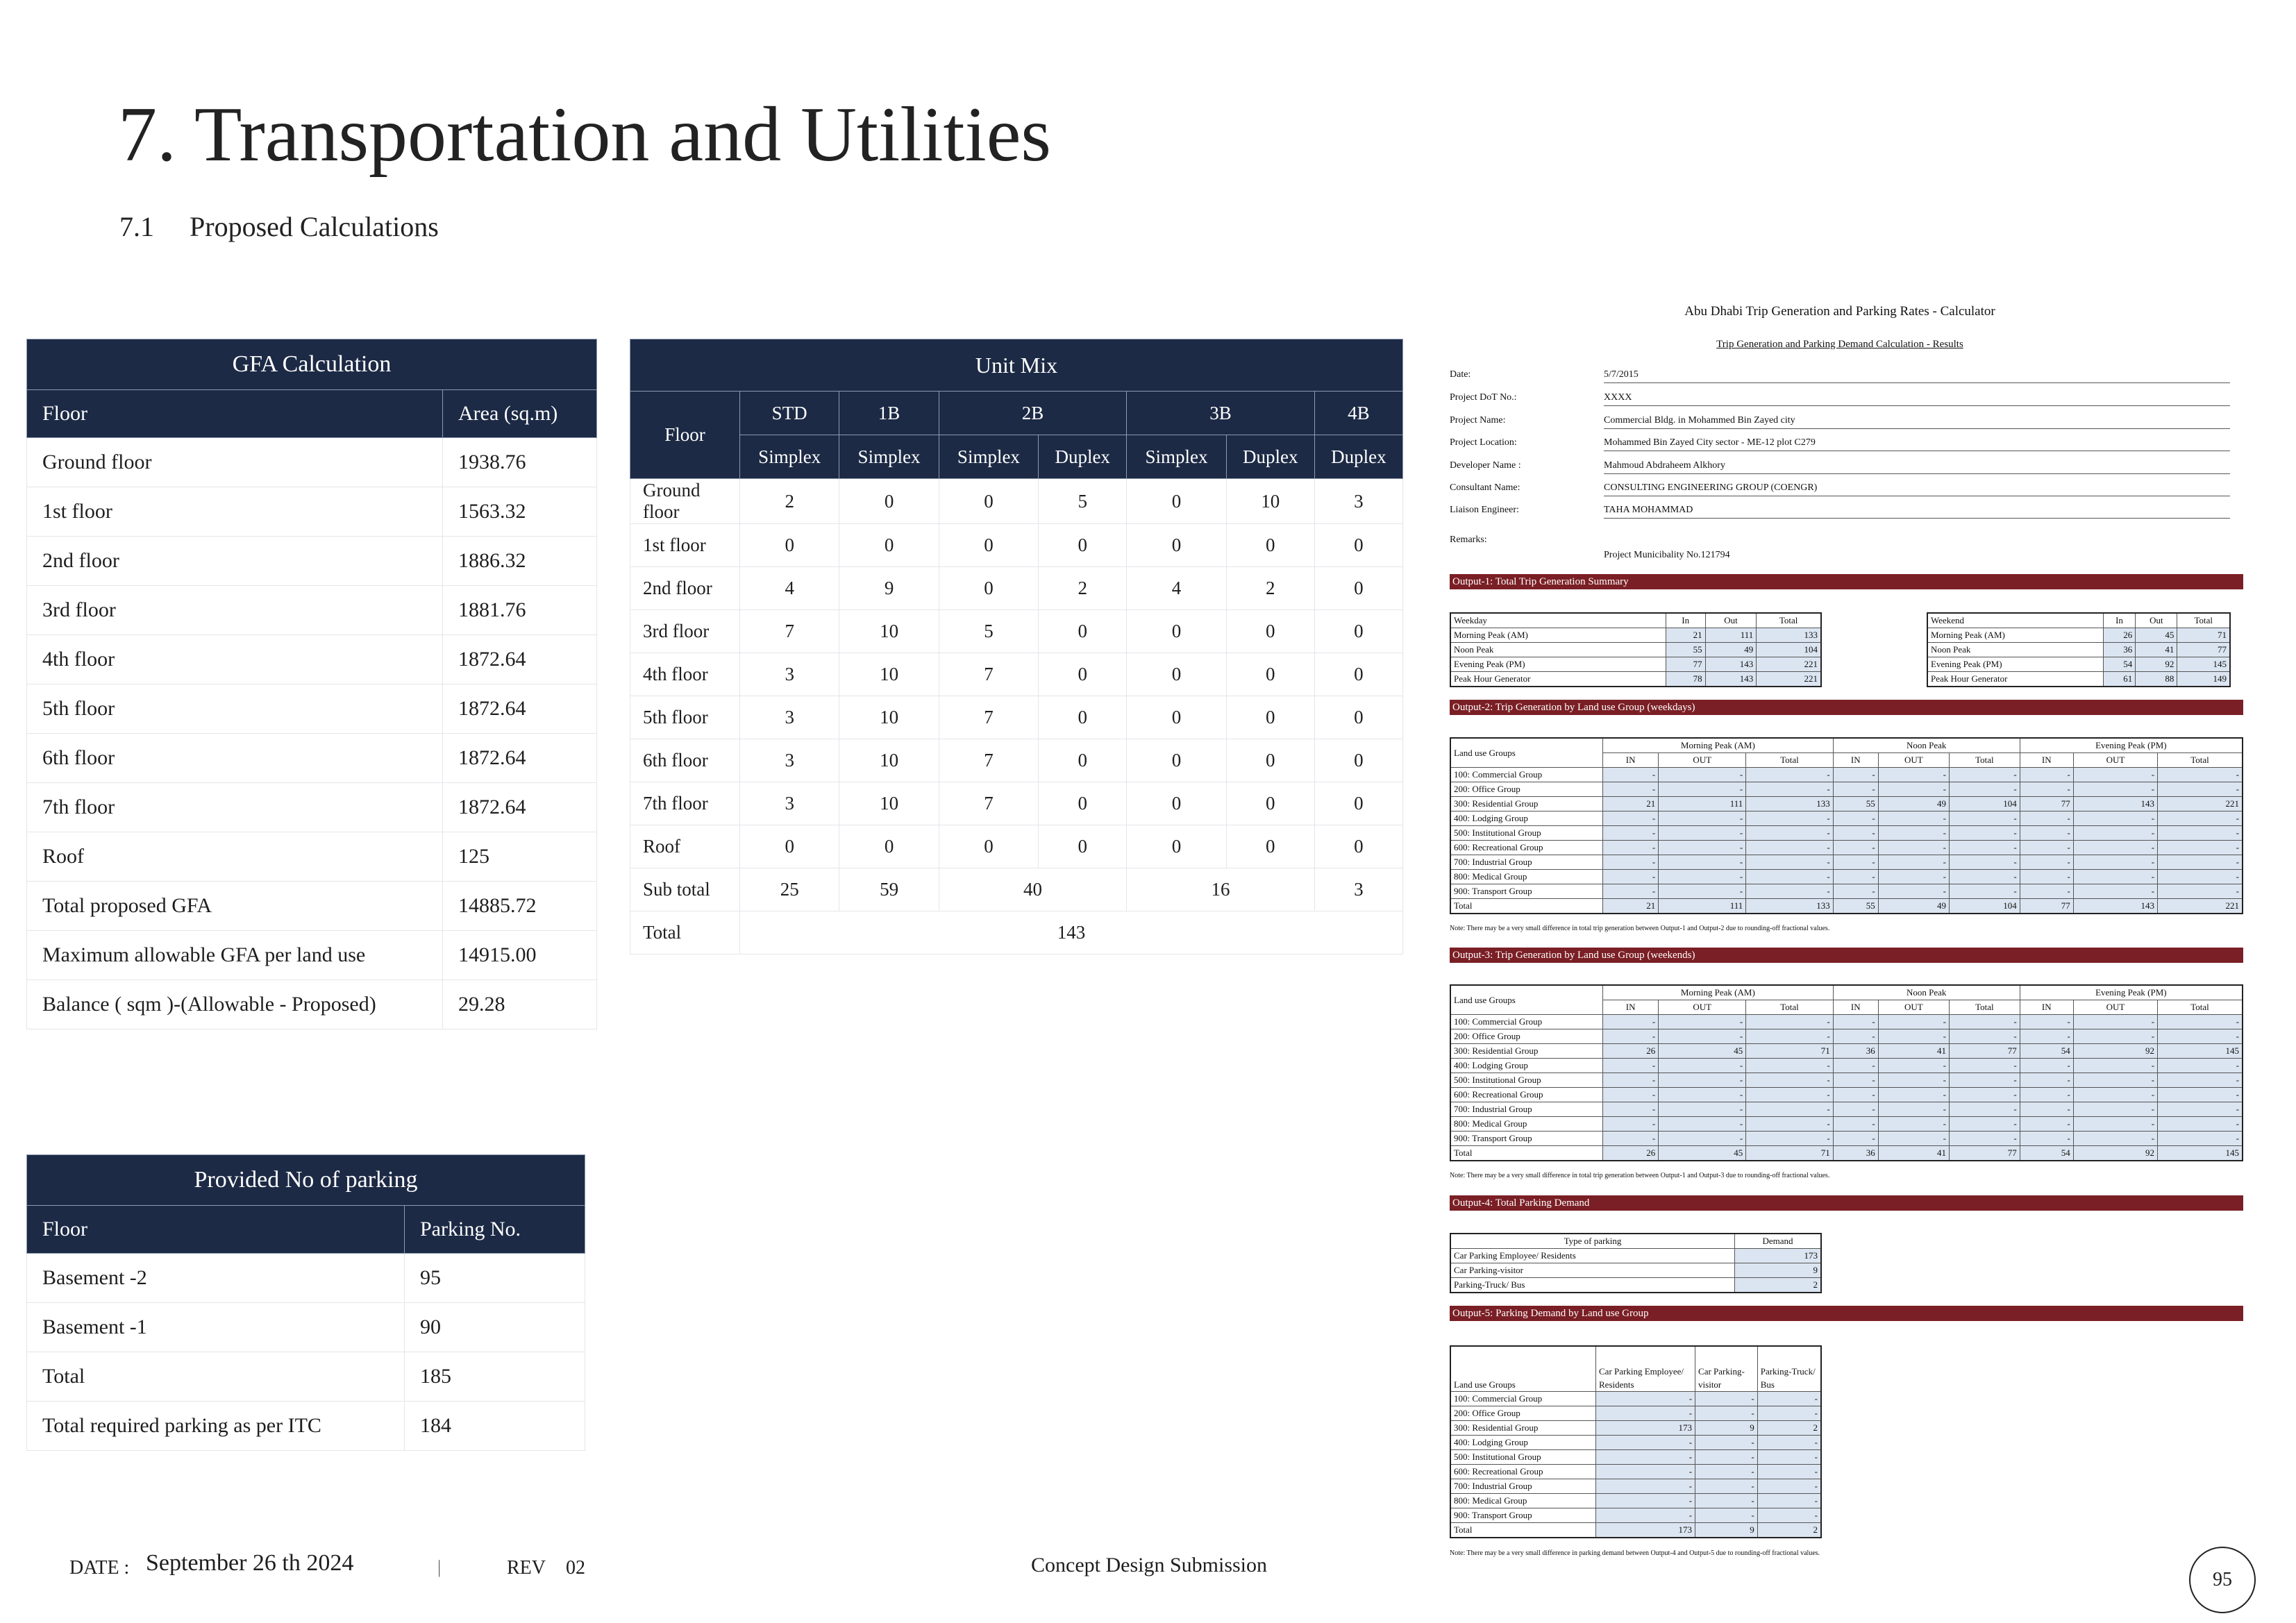  What do you see at coordinates (2079, 679) in the screenshot?
I see `summary-row: Peak Hour Generator 61 88 149` at bounding box center [2079, 679].